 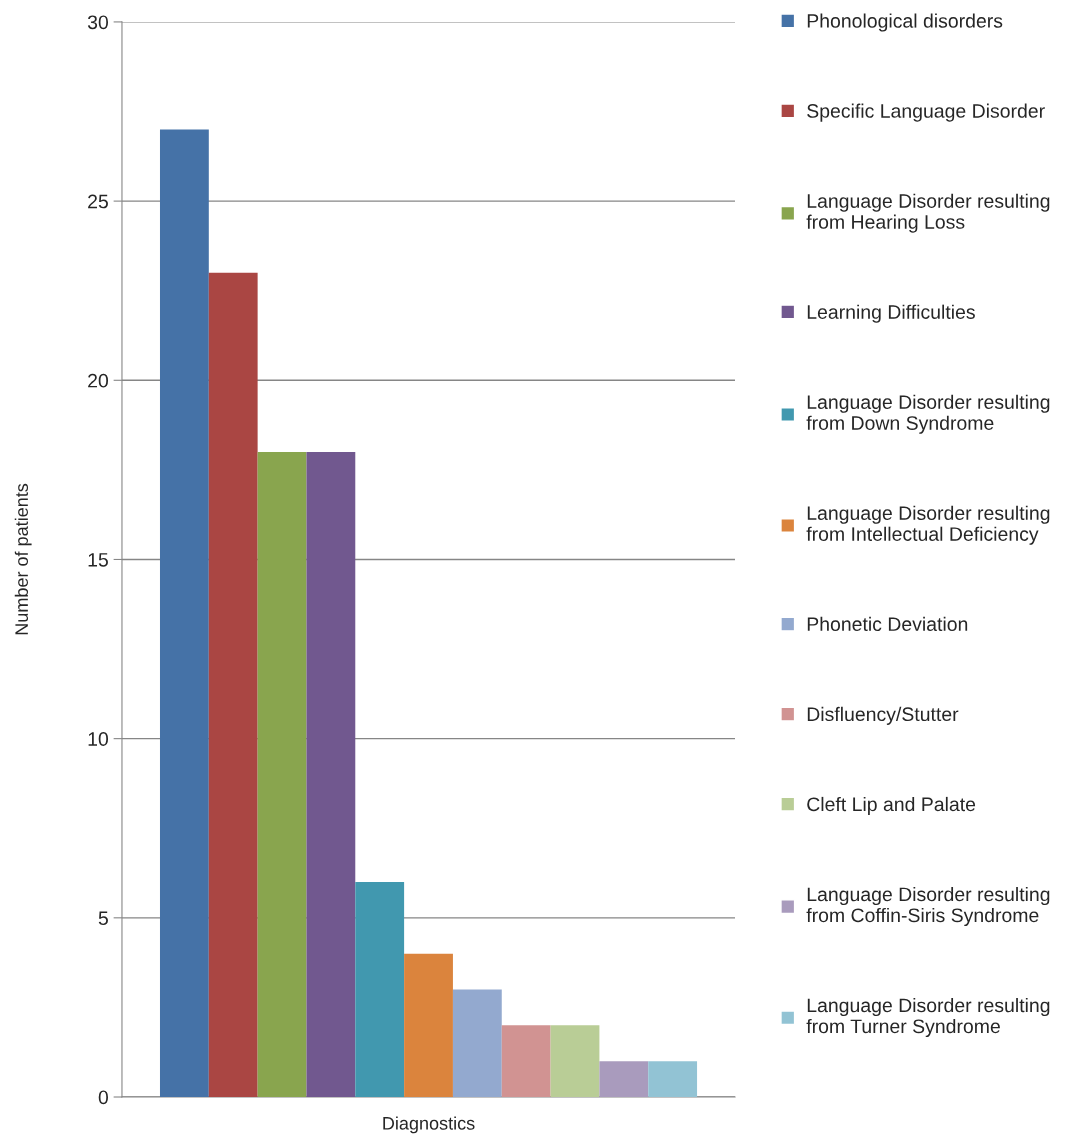 What do you see at coordinates (98, 560) in the screenshot?
I see `y-tick-label: 15` at bounding box center [98, 560].